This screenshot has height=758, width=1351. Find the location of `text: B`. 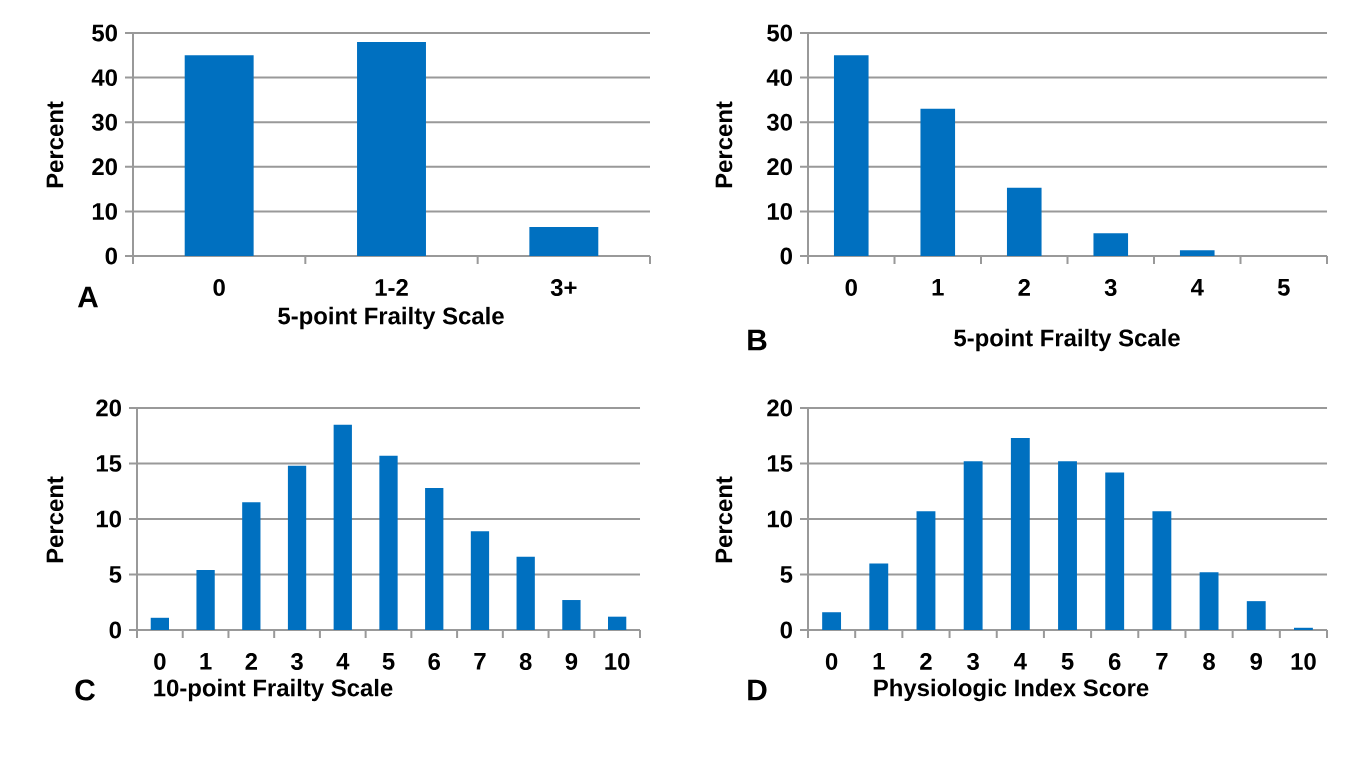

text: B is located at coordinates (757, 340).